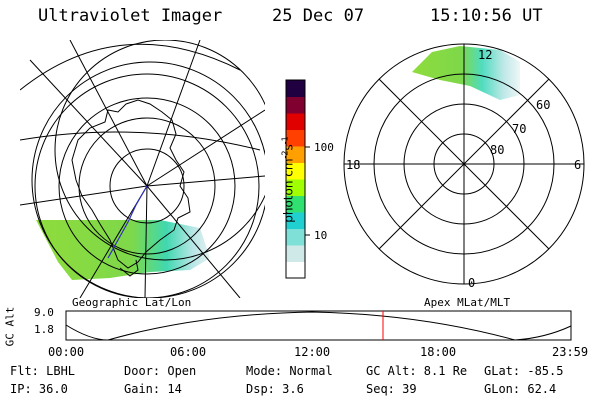 The image size is (600, 400). I want to click on mlt-label-bottom: 0, so click(472, 283).